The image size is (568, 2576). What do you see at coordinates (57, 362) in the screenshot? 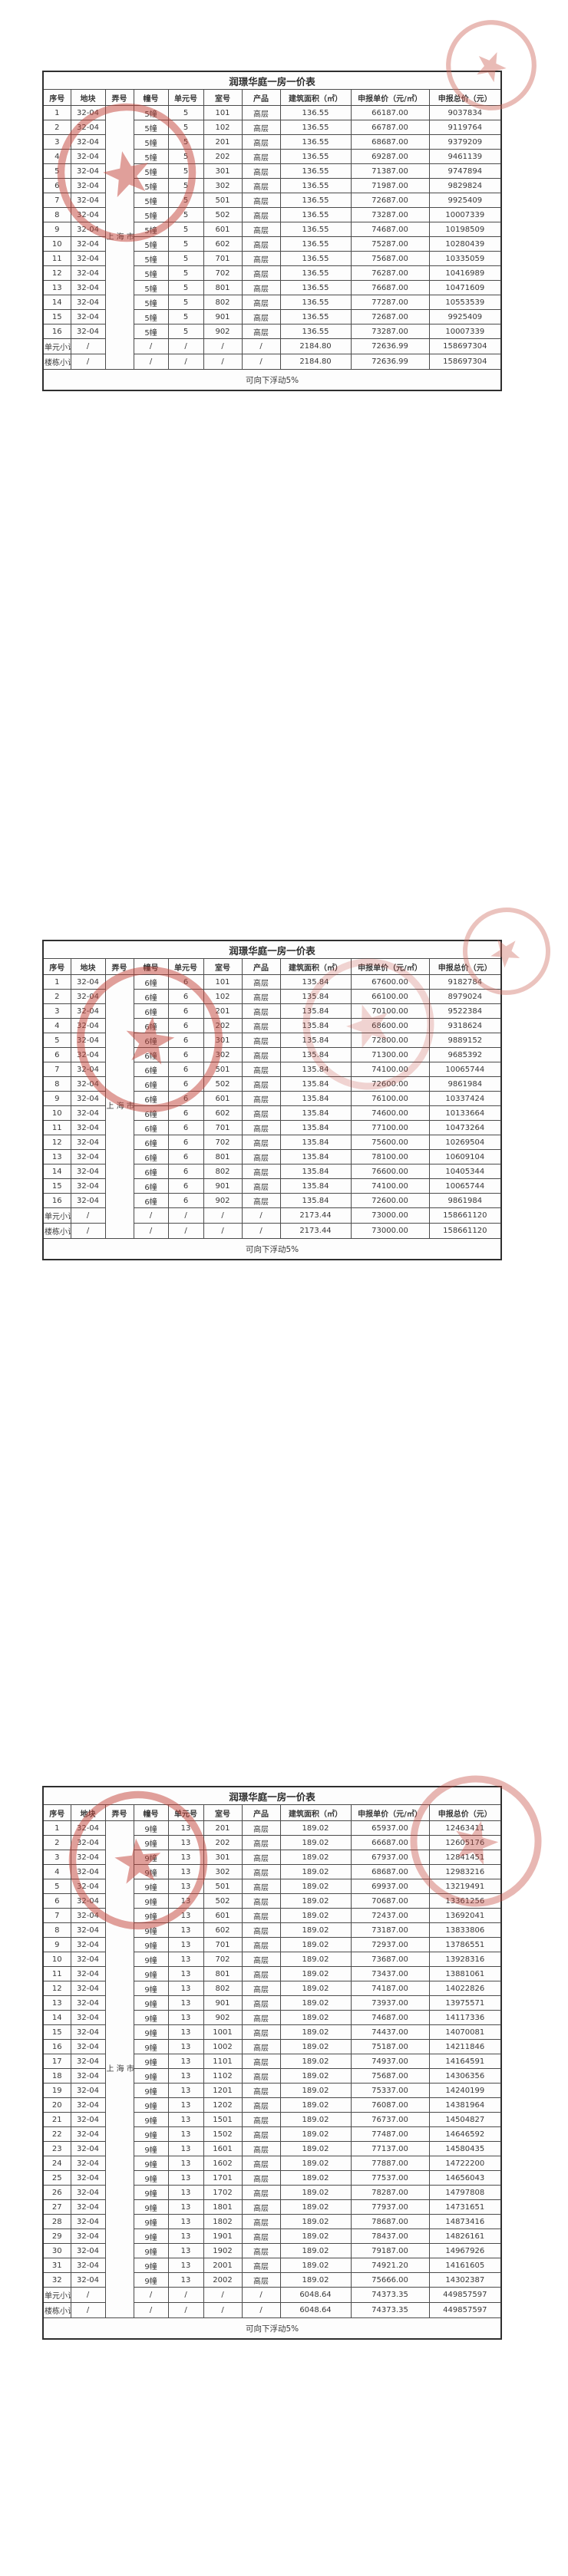
I see `subtotal-label: 楼栋小计` at bounding box center [57, 362].